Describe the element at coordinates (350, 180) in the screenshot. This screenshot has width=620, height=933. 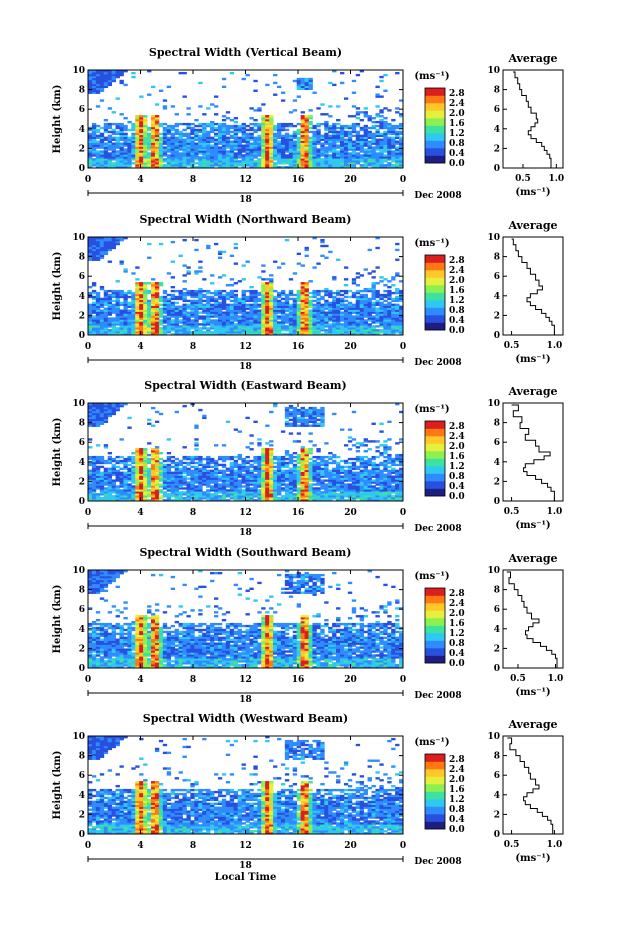
I see `x-tick-label: 20` at that location.